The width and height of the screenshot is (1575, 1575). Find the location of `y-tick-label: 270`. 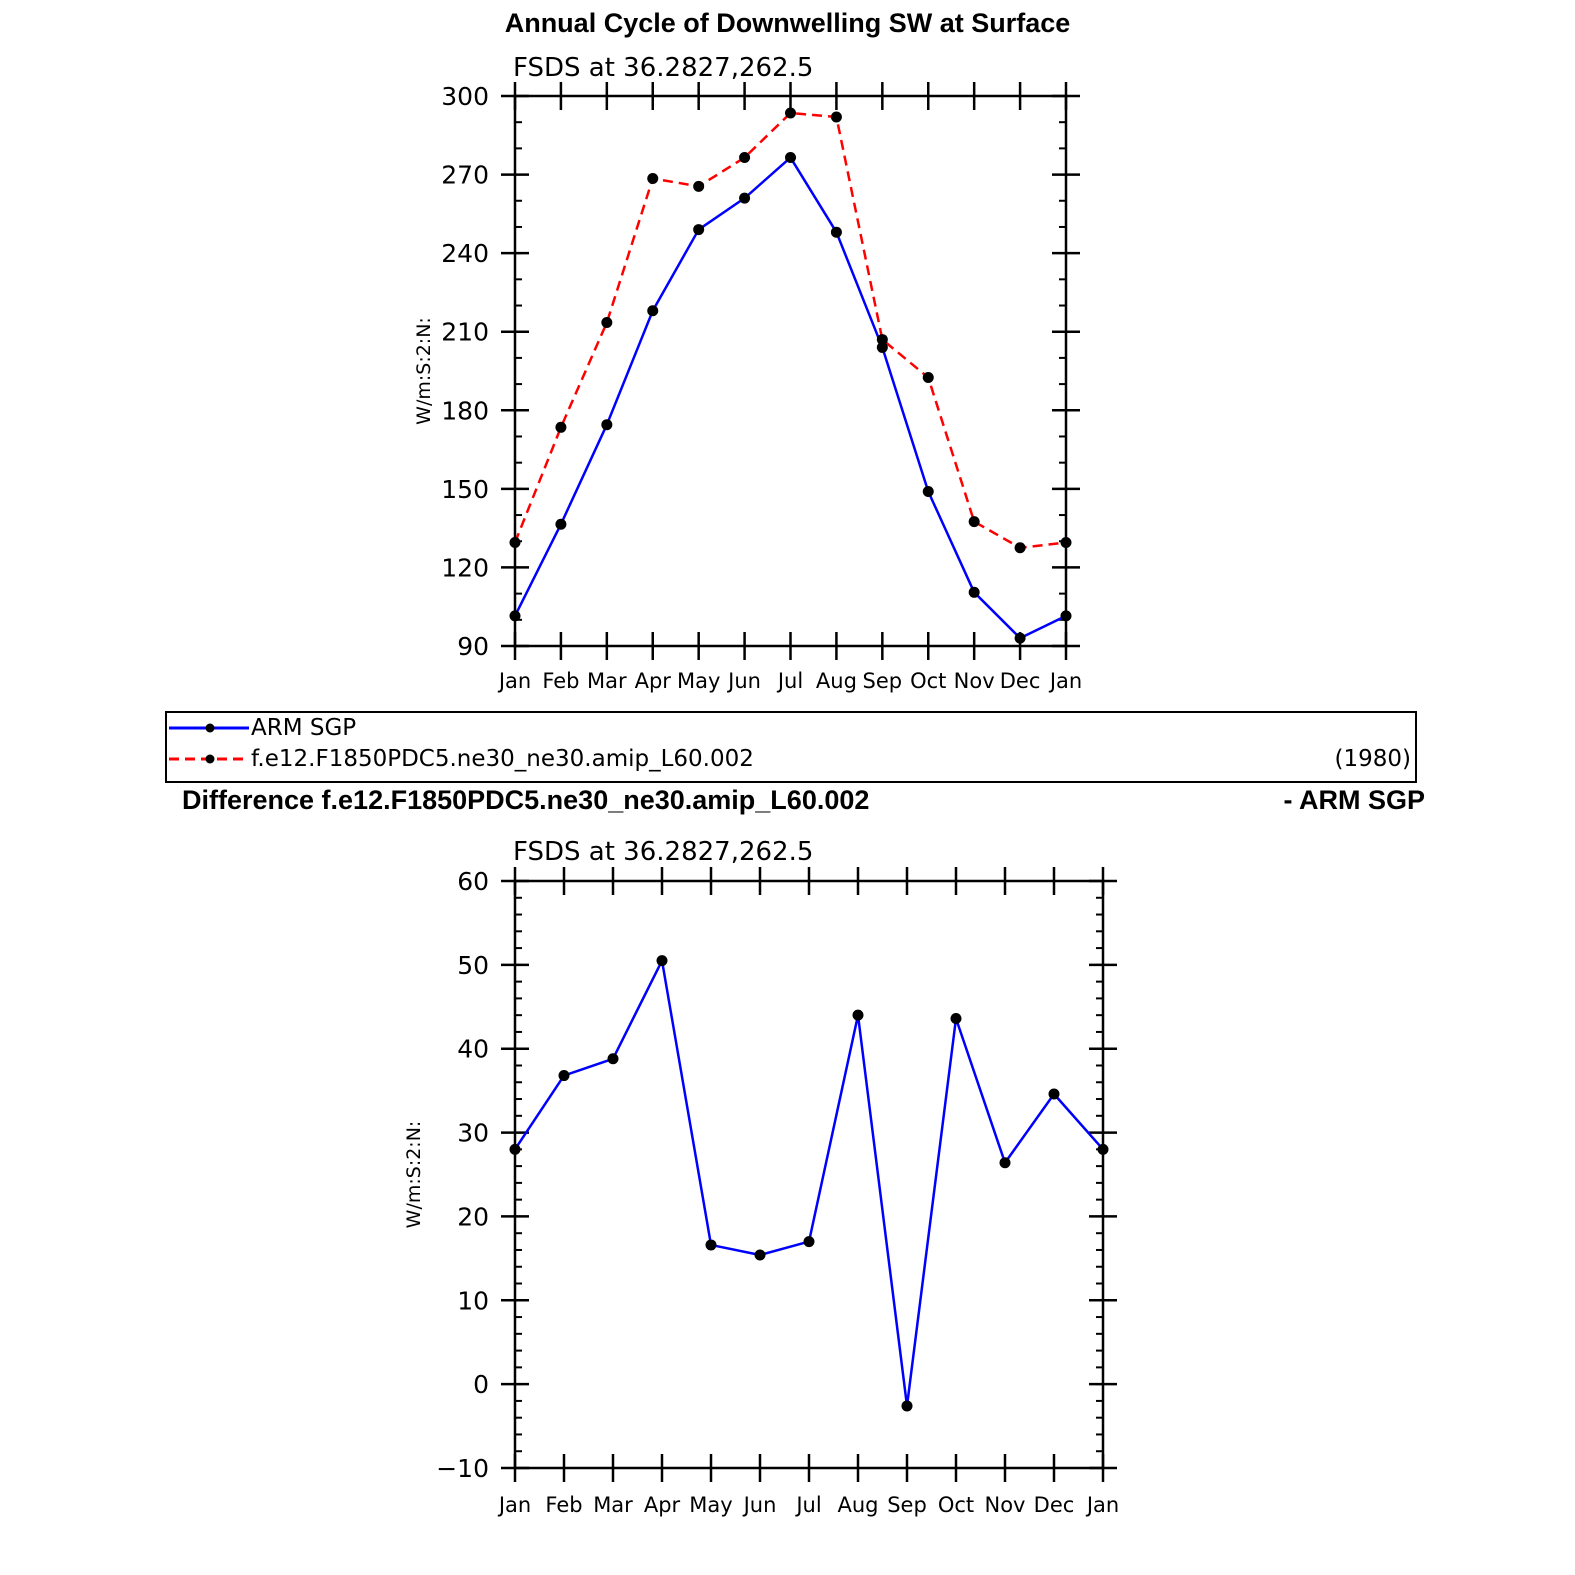

y-tick-label: 270 is located at coordinates (465, 175).